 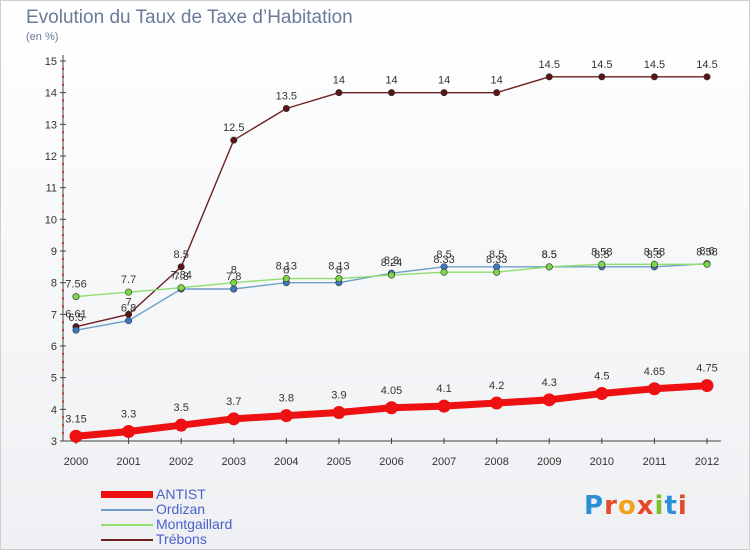 I want to click on data-label: 13.5, so click(x=286, y=97).